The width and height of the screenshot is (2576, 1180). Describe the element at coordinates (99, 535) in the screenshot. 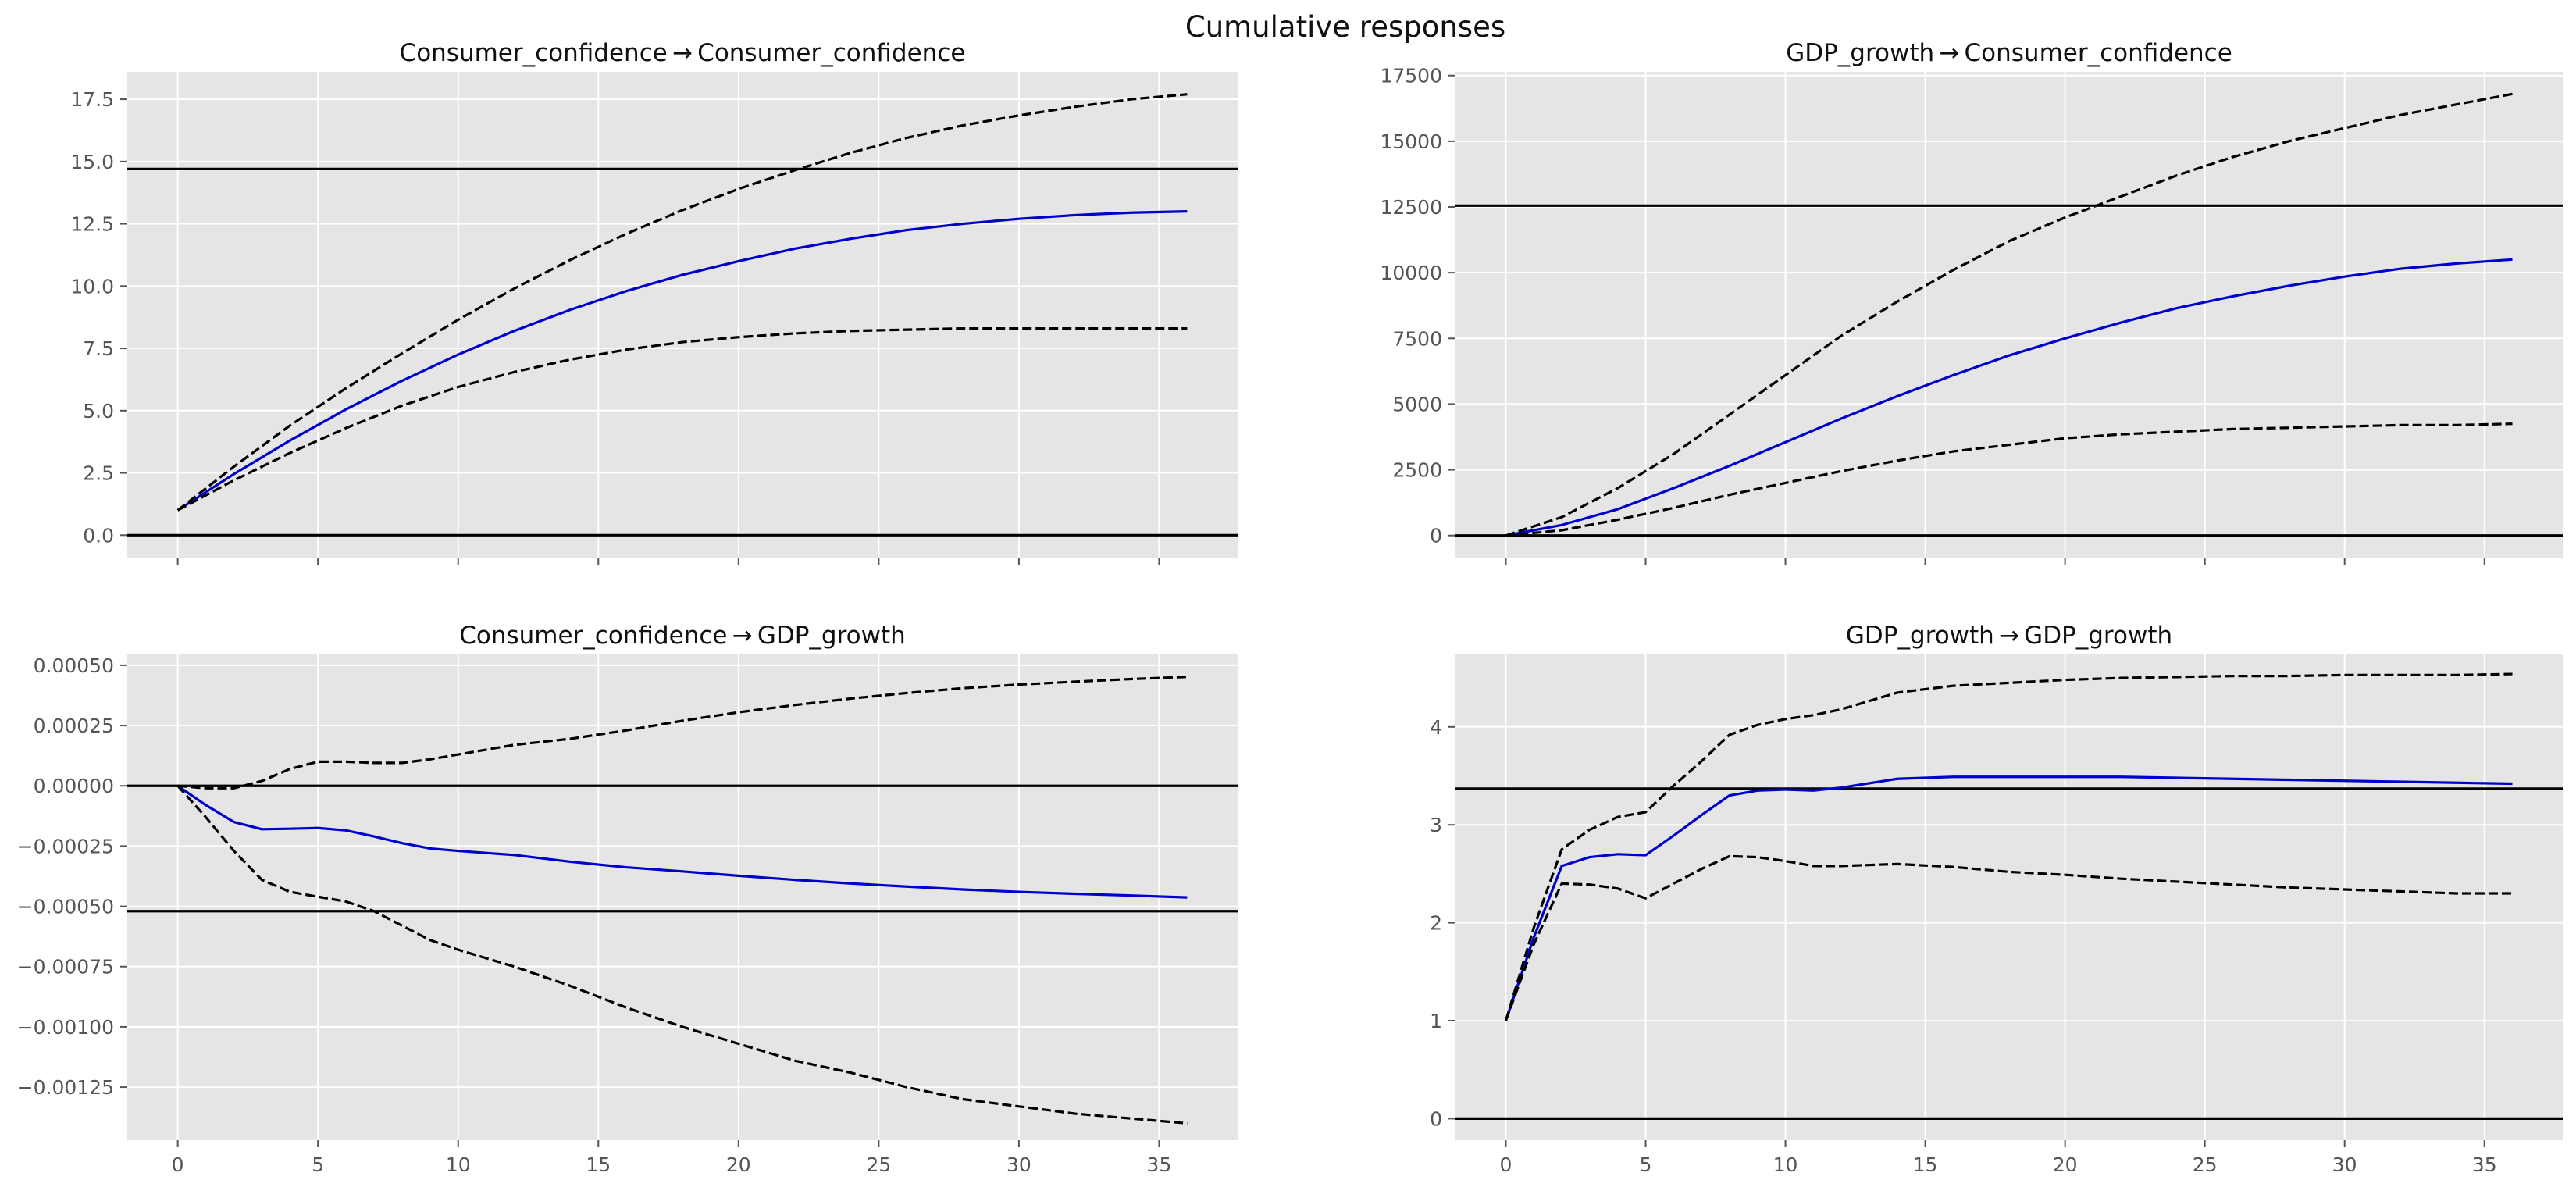

I see `y-tick-label: 0.0` at that location.